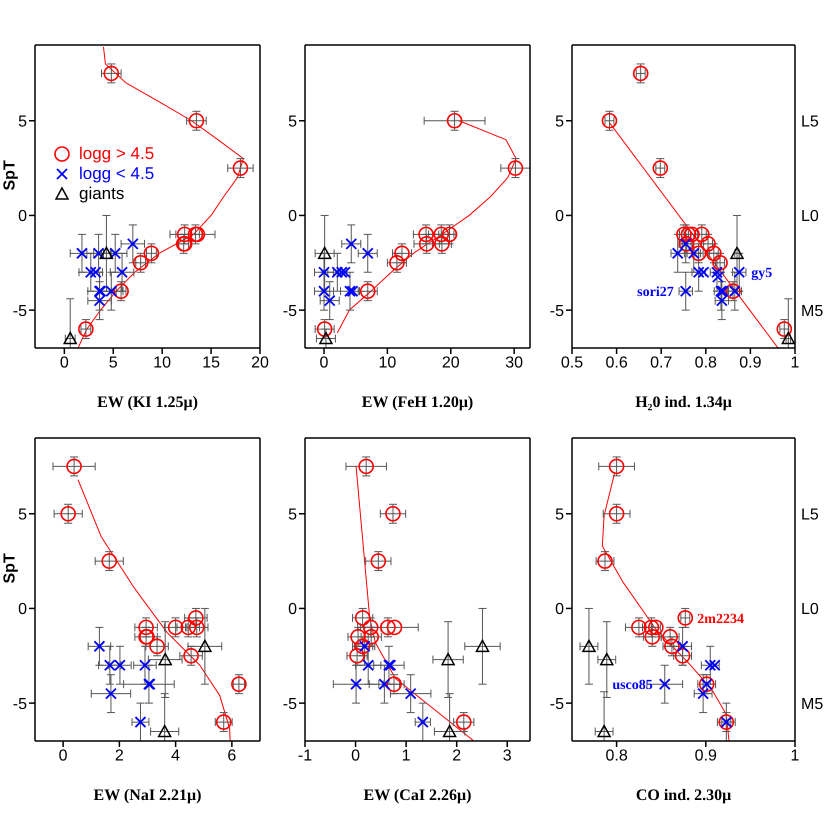 This screenshot has height=830, width=830. What do you see at coordinates (116, 154) in the screenshot?
I see `legend-label: logg > 4.5` at bounding box center [116, 154].